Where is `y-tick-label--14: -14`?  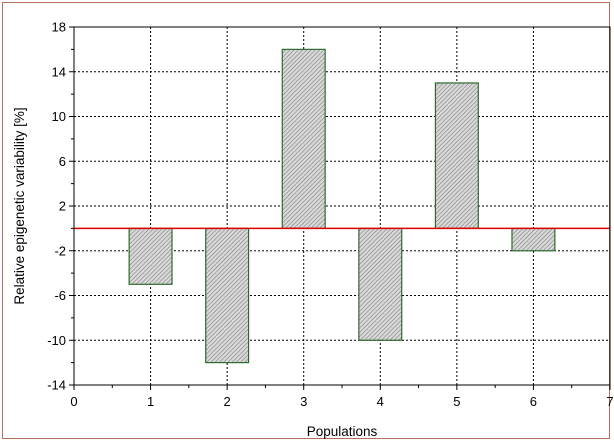 y-tick-label--14: -14 is located at coordinates (56, 385).